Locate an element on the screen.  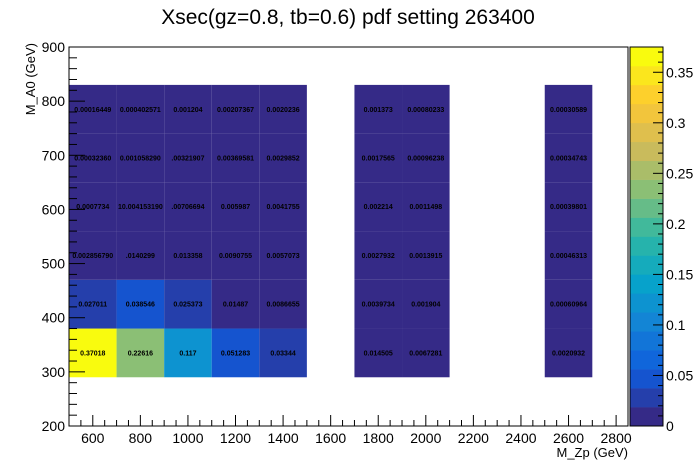
heatmap-cell-label: 0.0011498 is located at coordinates (425, 207).